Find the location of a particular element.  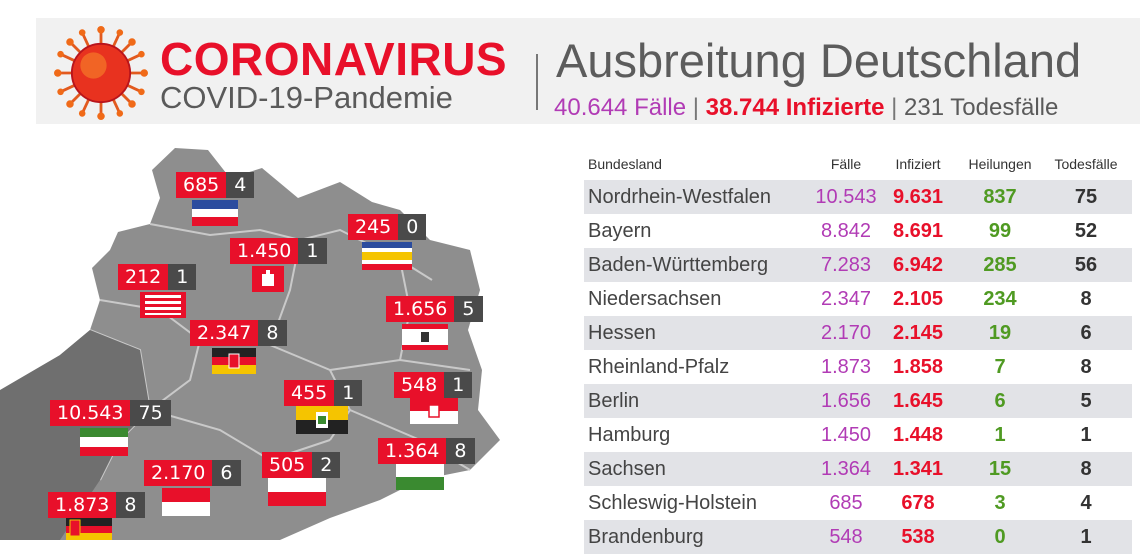

table-row: Berlin 1.656 1.645 6 5 is located at coordinates (858, 401).